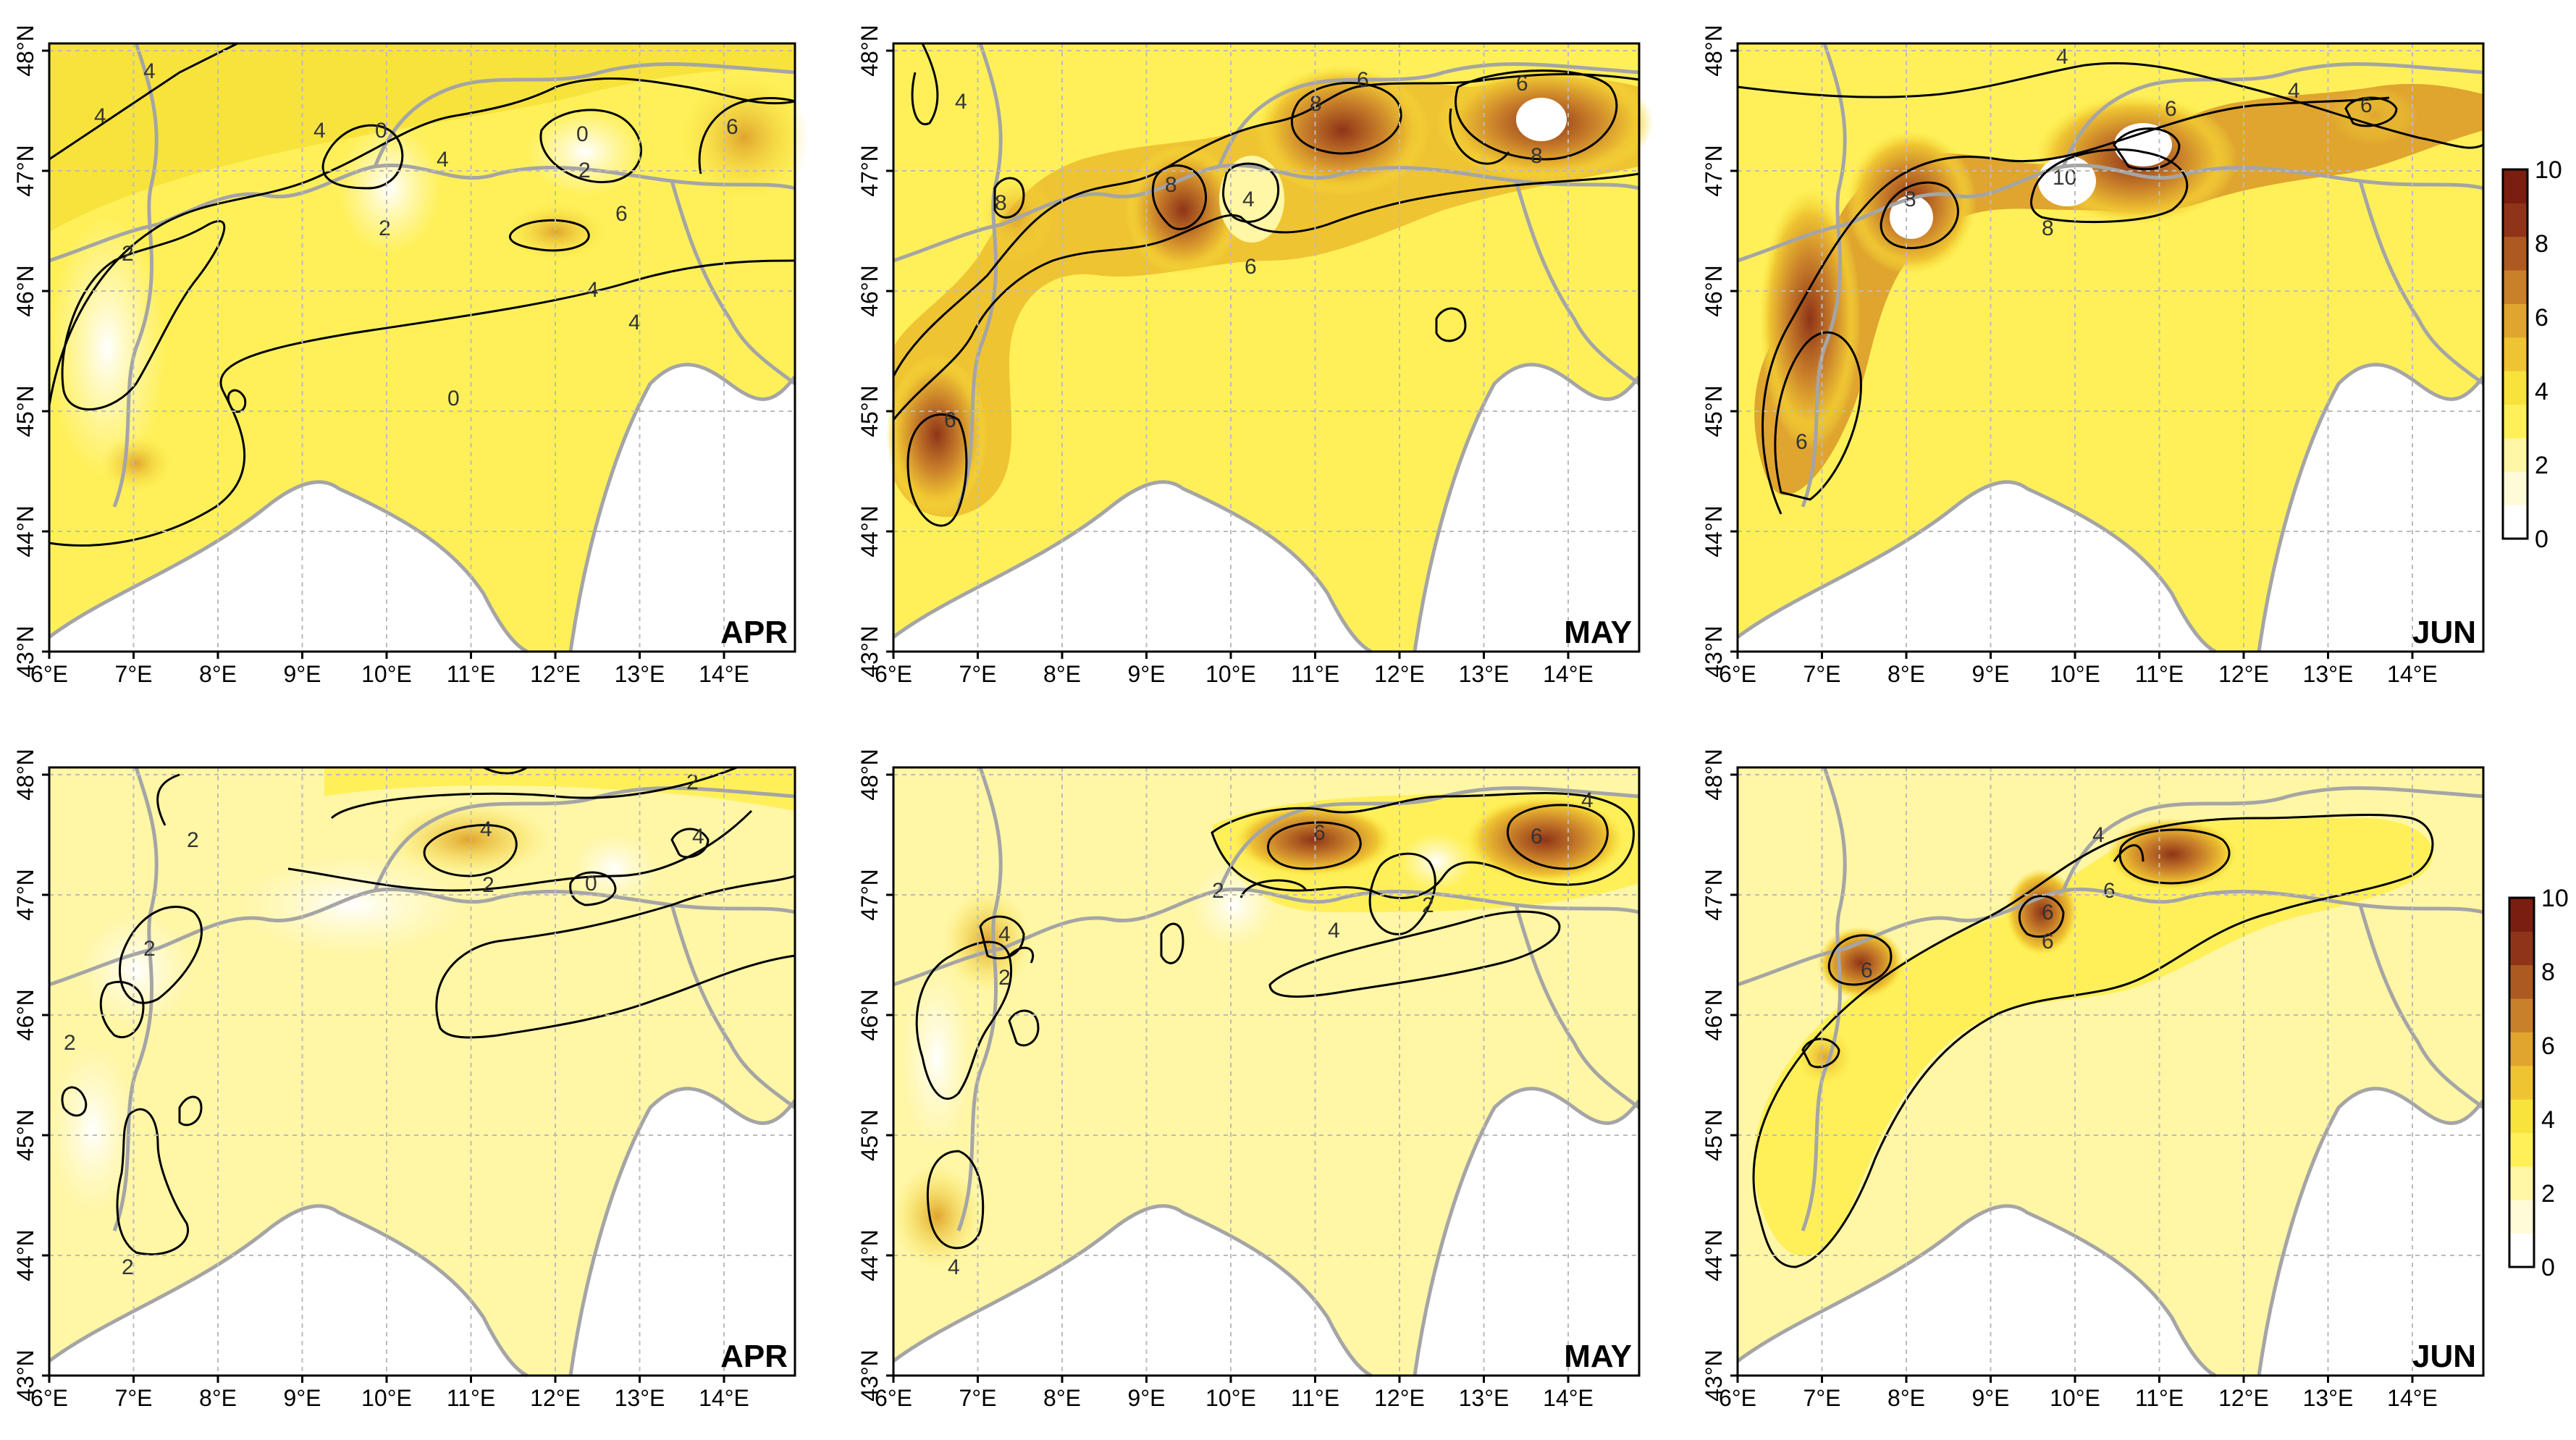 This screenshot has width=2576, height=1440. Describe the element at coordinates (893, 674) in the screenshot. I see `x-tick-label: 6°E` at that location.